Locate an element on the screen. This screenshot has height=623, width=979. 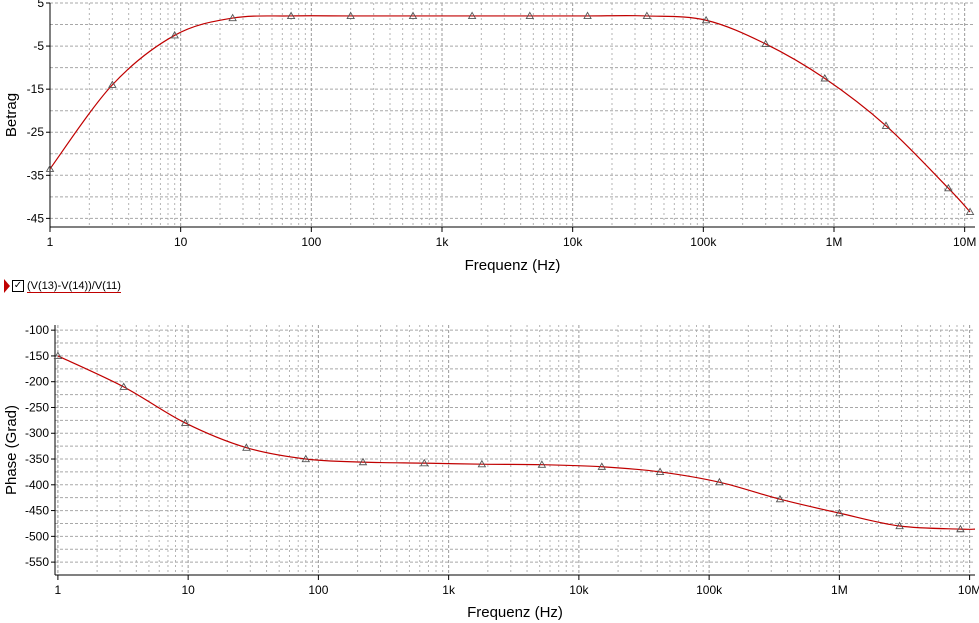
y-tick-label: -150 is located at coordinates (37, 356).